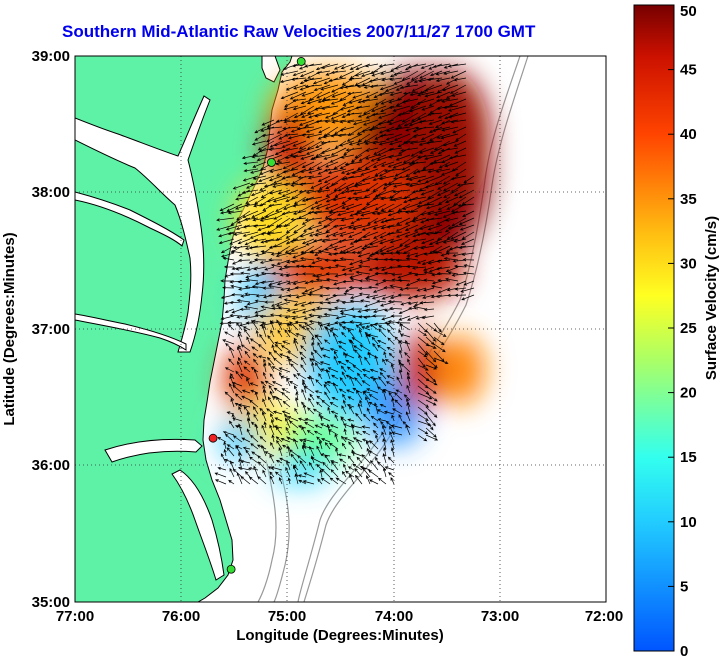  I want to click on potomac-river, so click(130, 219).